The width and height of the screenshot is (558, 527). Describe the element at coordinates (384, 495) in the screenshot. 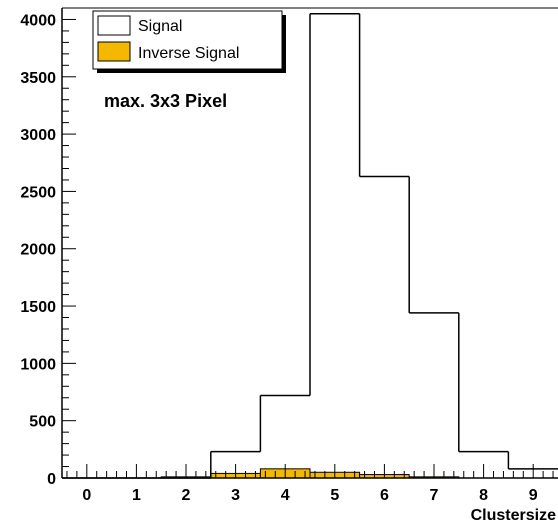

I see `x-tick-label: 6` at that location.